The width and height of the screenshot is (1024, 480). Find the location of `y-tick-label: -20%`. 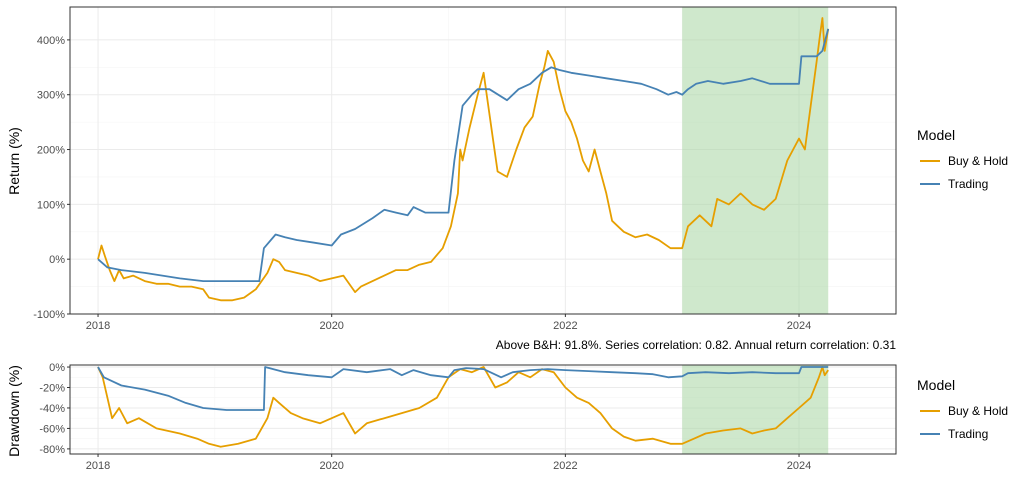

y-tick-label: -20% is located at coordinates (52, 389).